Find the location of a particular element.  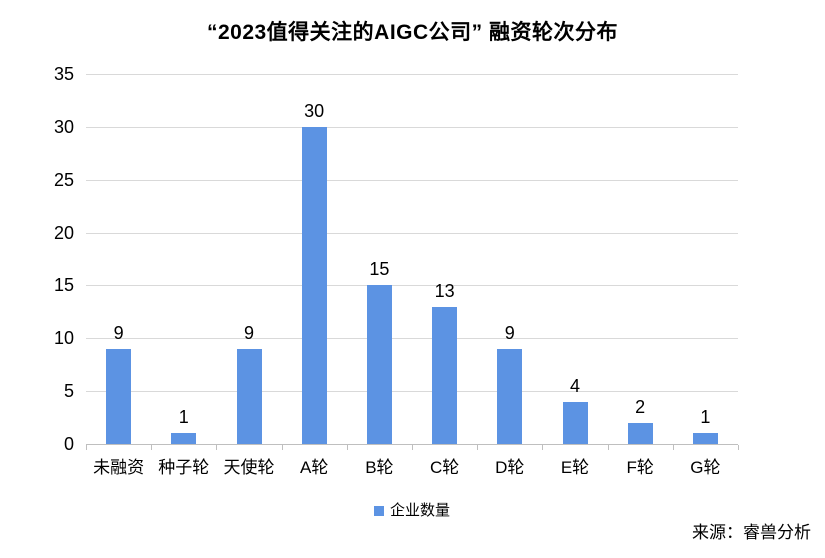

y-axis-tick-label: 15 is located at coordinates (63, 285).